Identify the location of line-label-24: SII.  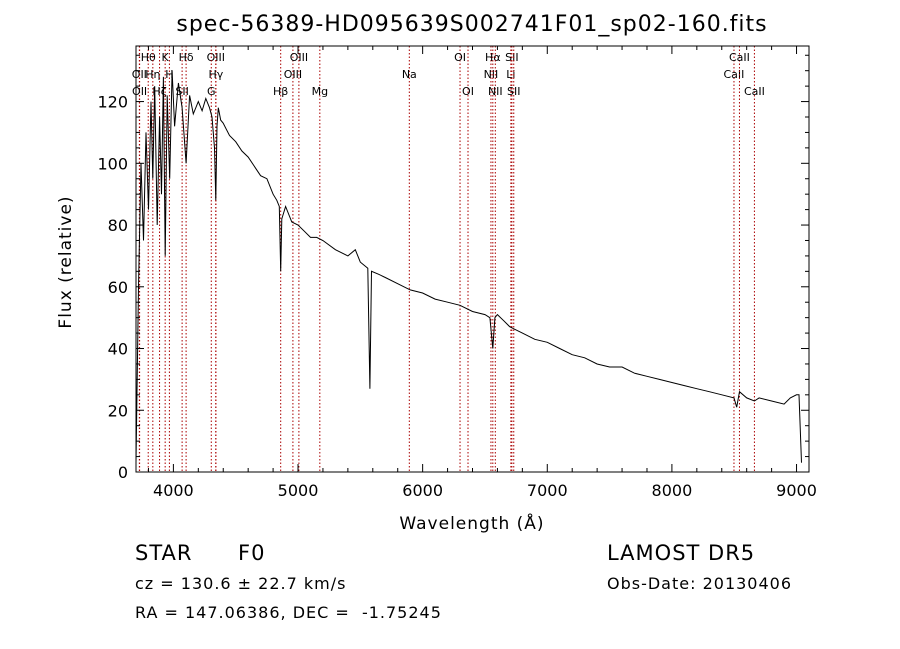
(513, 91).